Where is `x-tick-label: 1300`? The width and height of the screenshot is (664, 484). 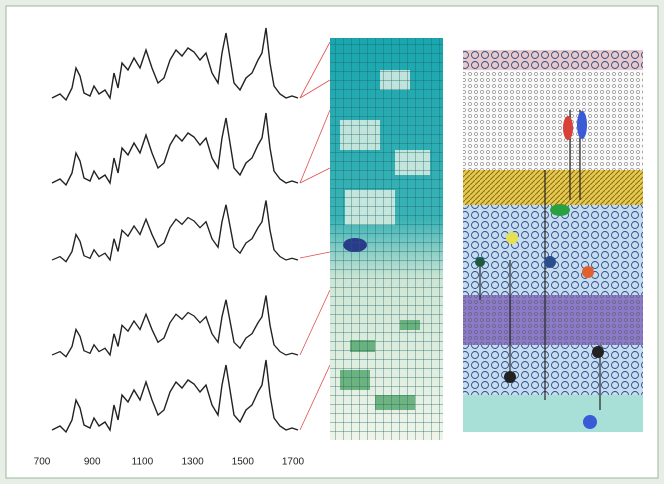
x-tick-label: 1300 is located at coordinates (192, 462).